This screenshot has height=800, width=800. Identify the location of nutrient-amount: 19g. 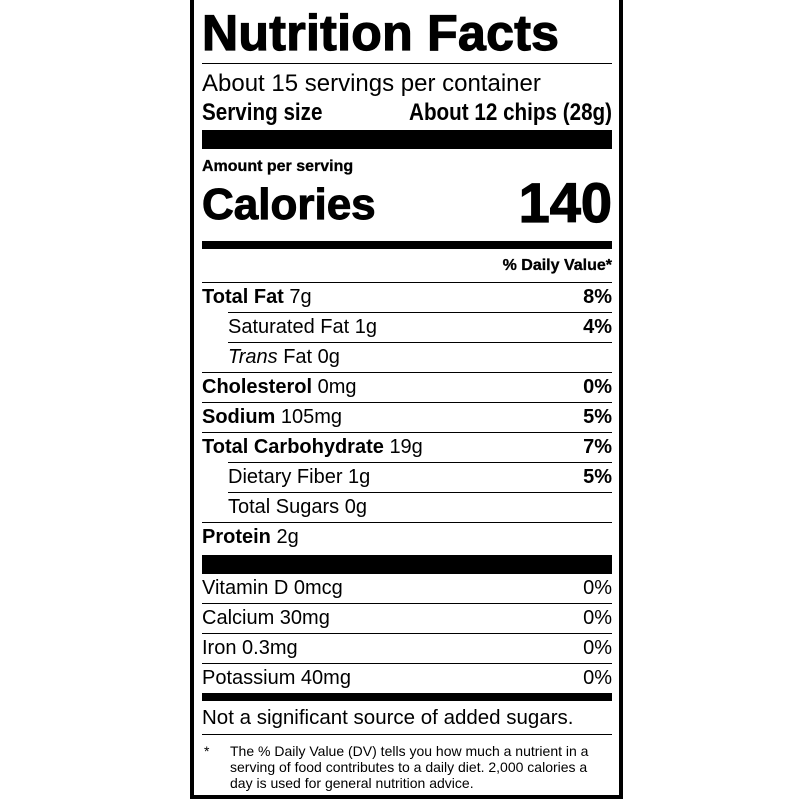
(406, 447).